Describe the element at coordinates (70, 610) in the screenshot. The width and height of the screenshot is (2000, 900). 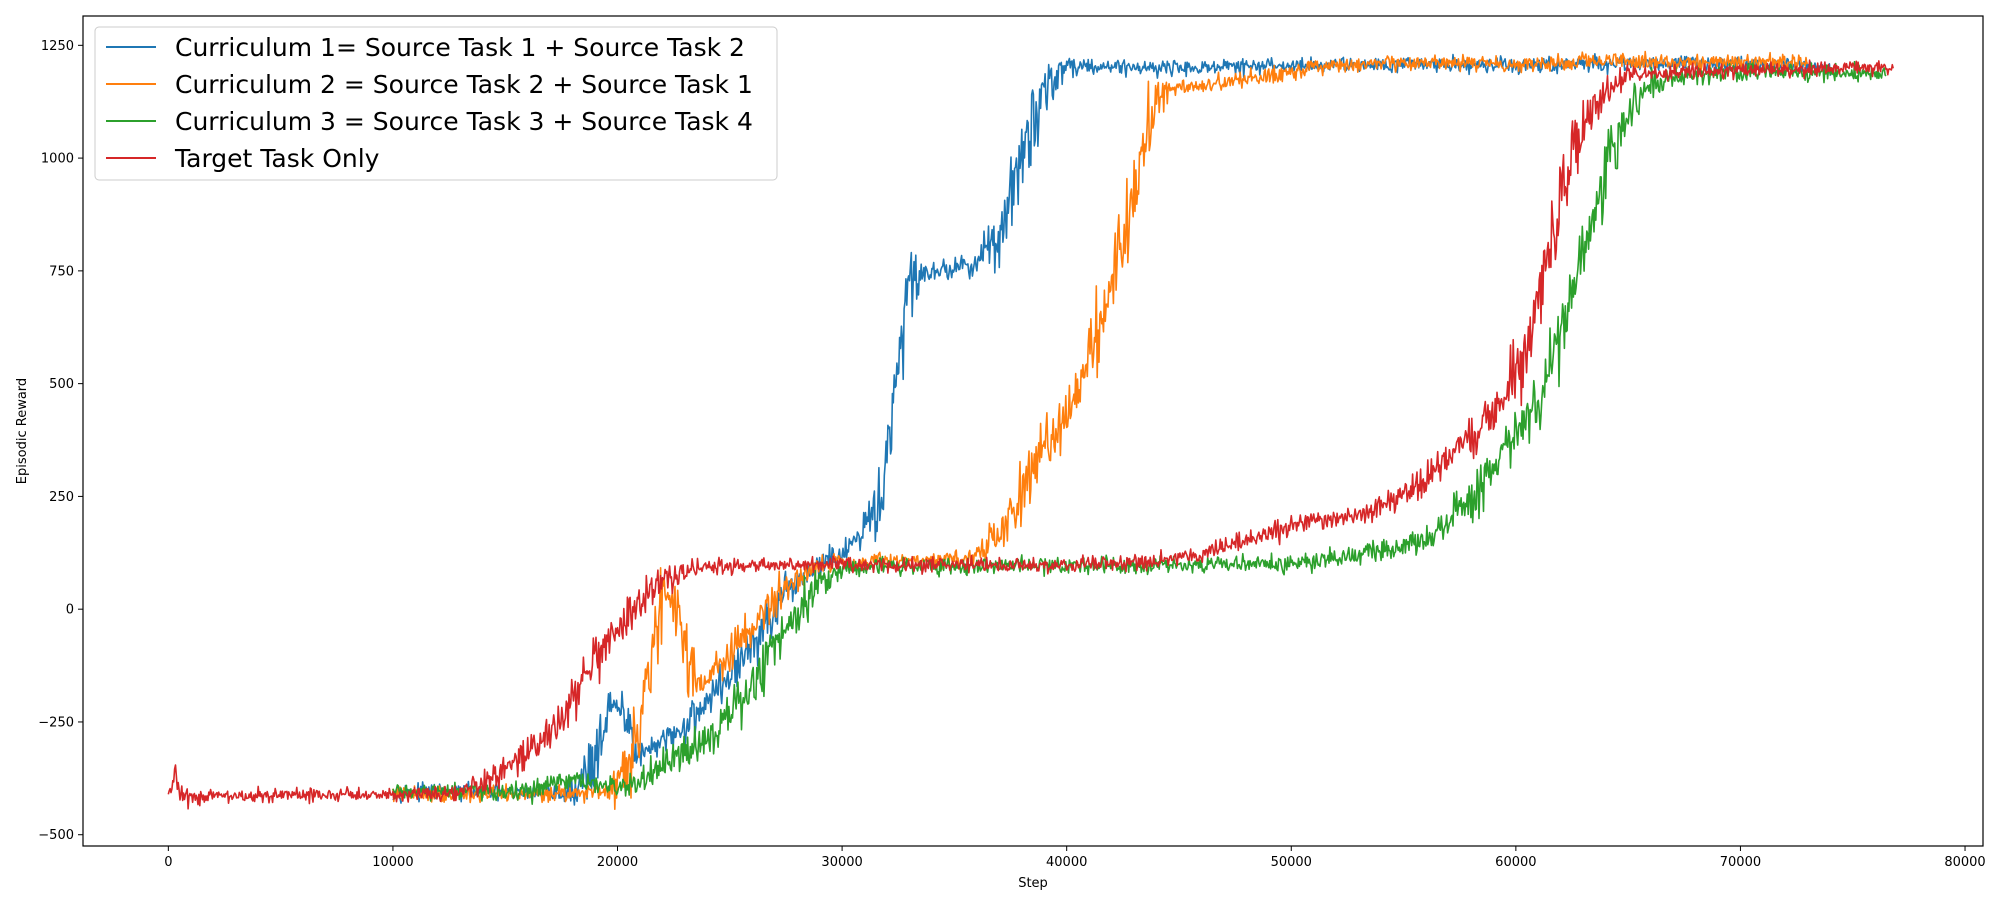
I see `y-tick-label: 0` at that location.